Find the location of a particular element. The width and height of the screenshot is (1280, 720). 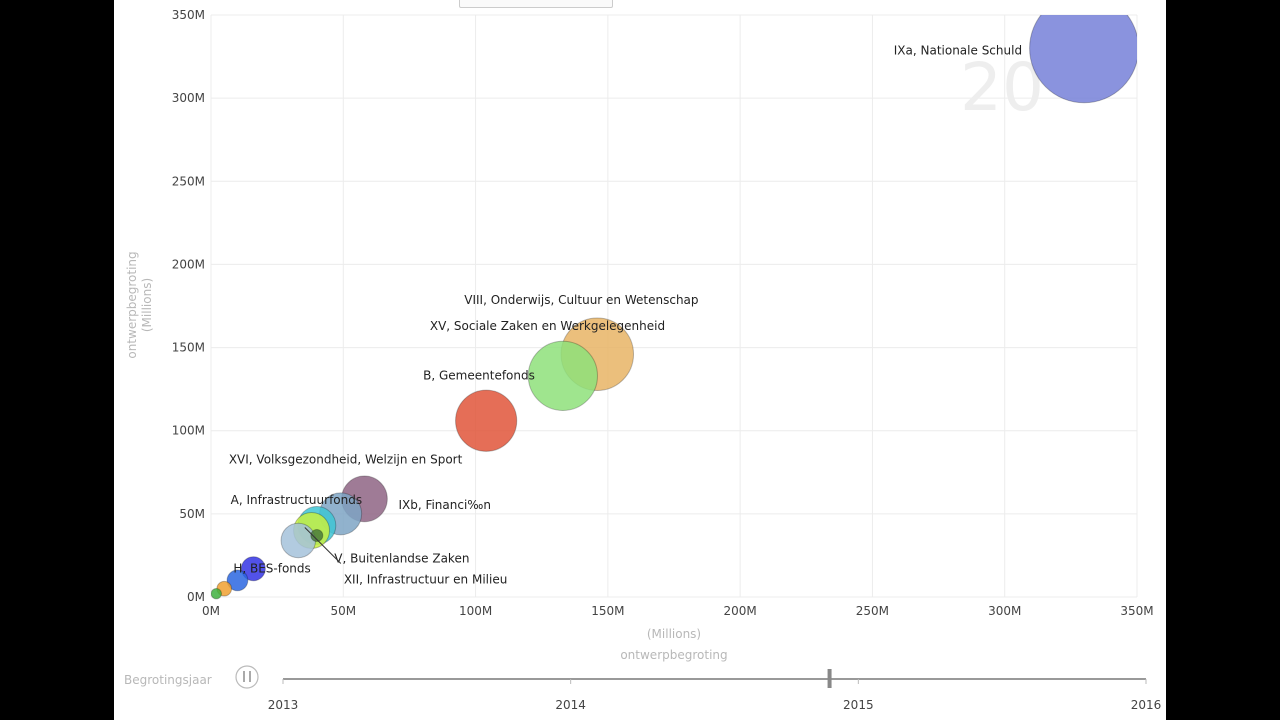

y-axis-label: ontwerpbegroting is located at coordinates (132, 304).